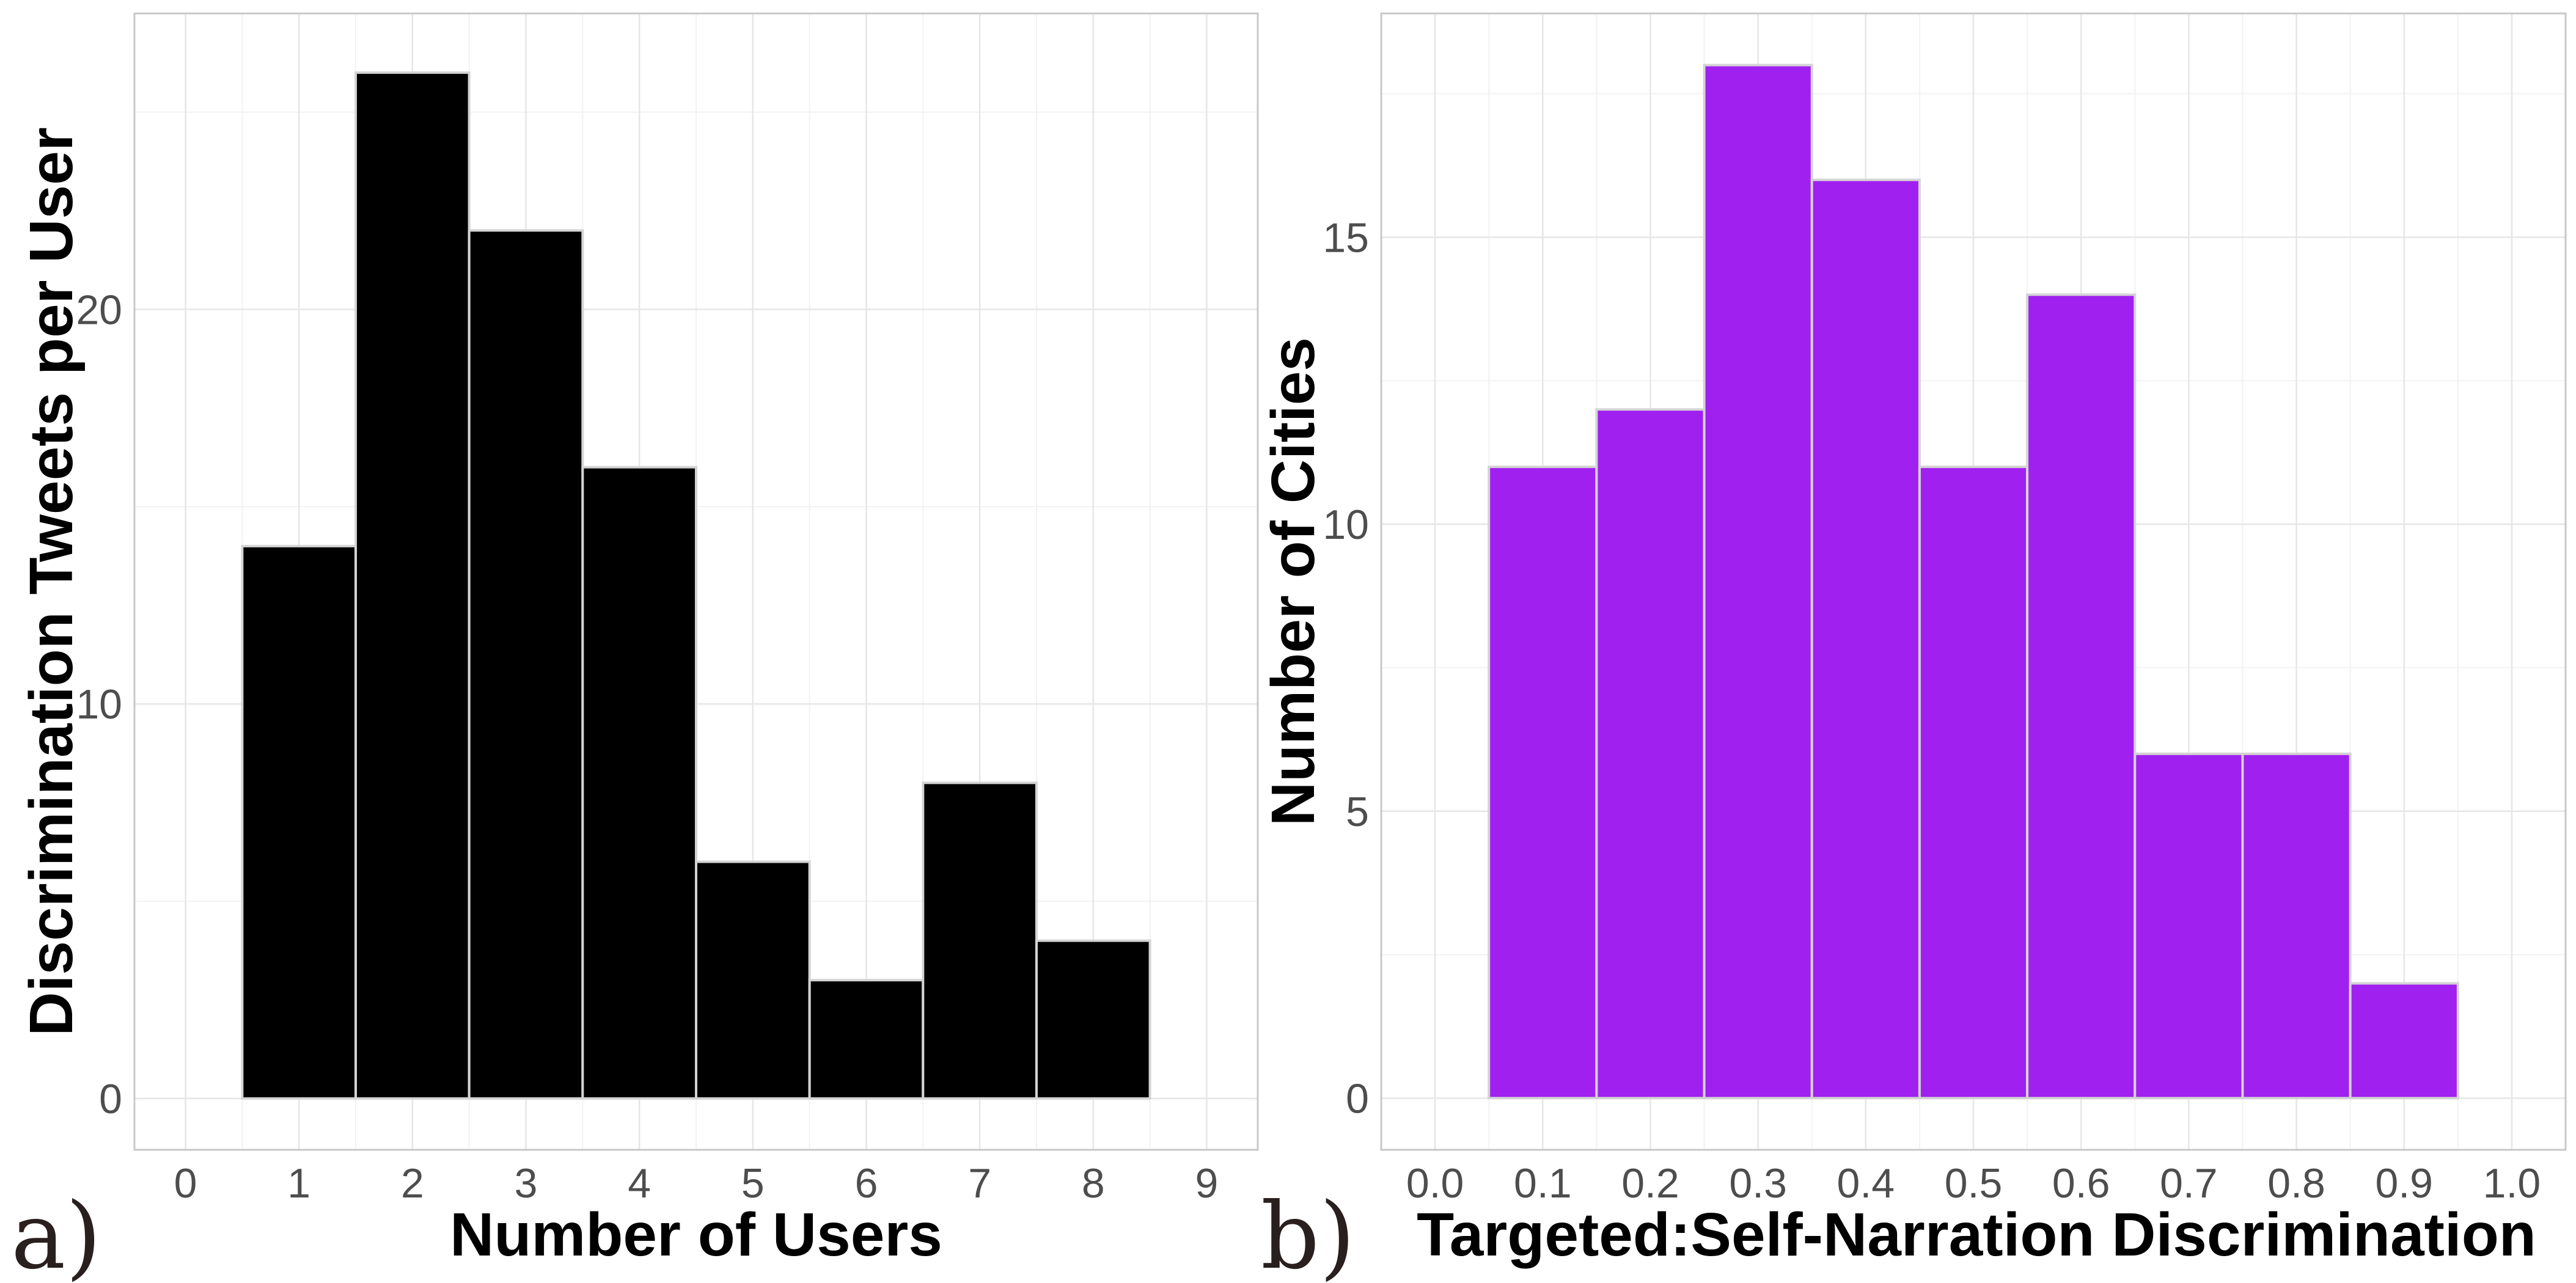  I want to click on panel-a-tag: a), so click(56, 1233).